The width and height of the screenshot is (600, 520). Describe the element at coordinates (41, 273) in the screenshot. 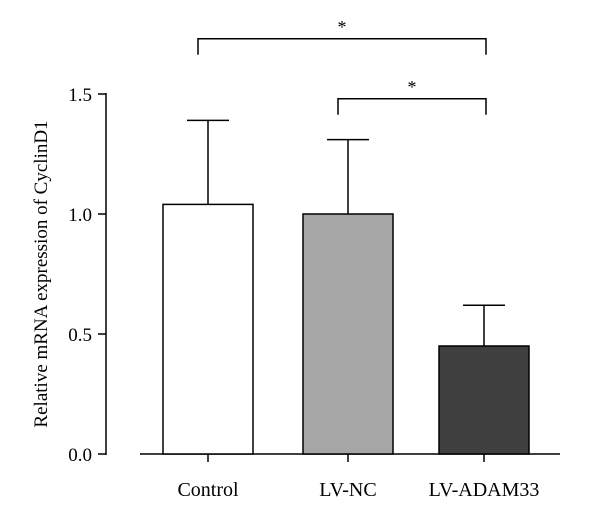

I see `y-axis-title: Relative mRNA expression of CyclinD1` at that location.